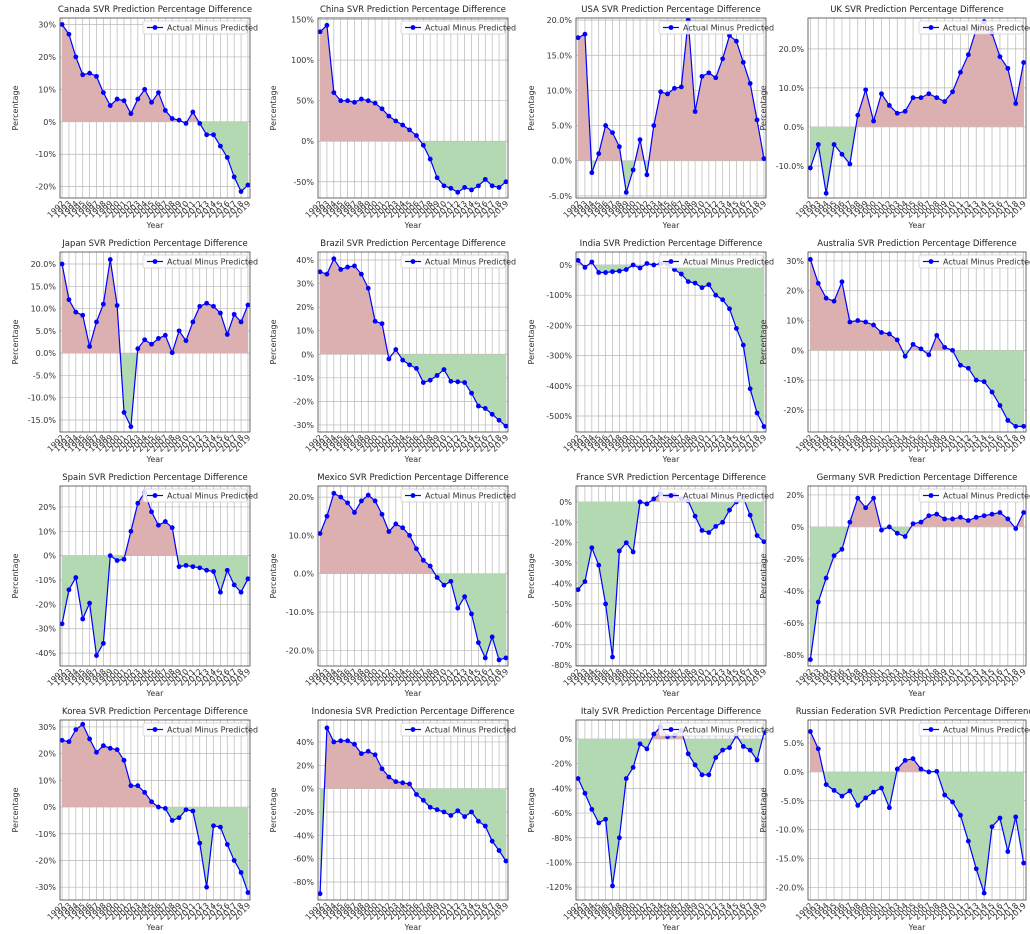 The height and width of the screenshot is (934, 1030). Describe the element at coordinates (793, 559) in the screenshot. I see `y-tick-label: -20%` at that location.